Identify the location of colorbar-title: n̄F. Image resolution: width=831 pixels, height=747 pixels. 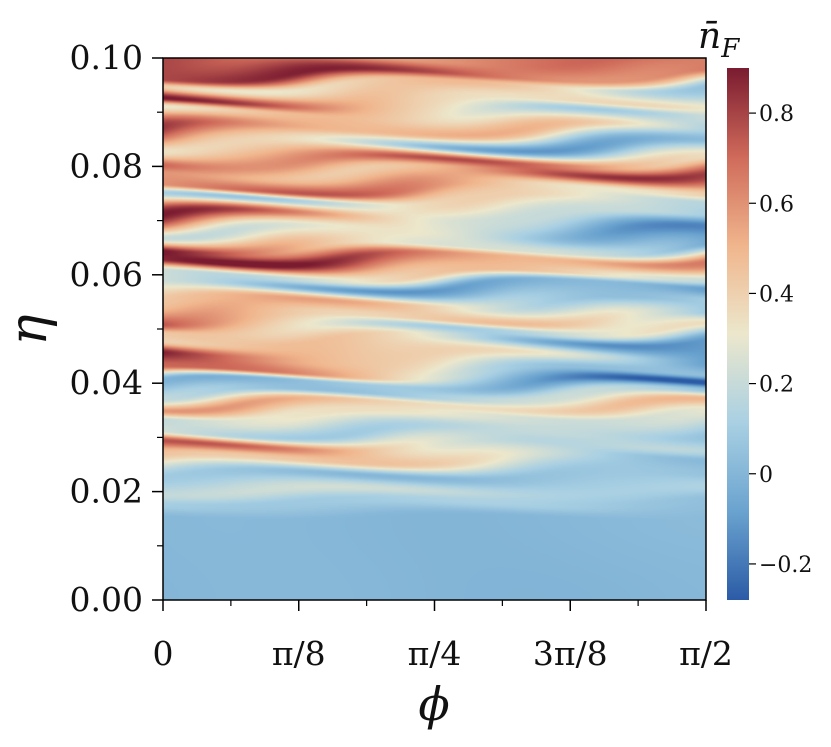
(719, 40).